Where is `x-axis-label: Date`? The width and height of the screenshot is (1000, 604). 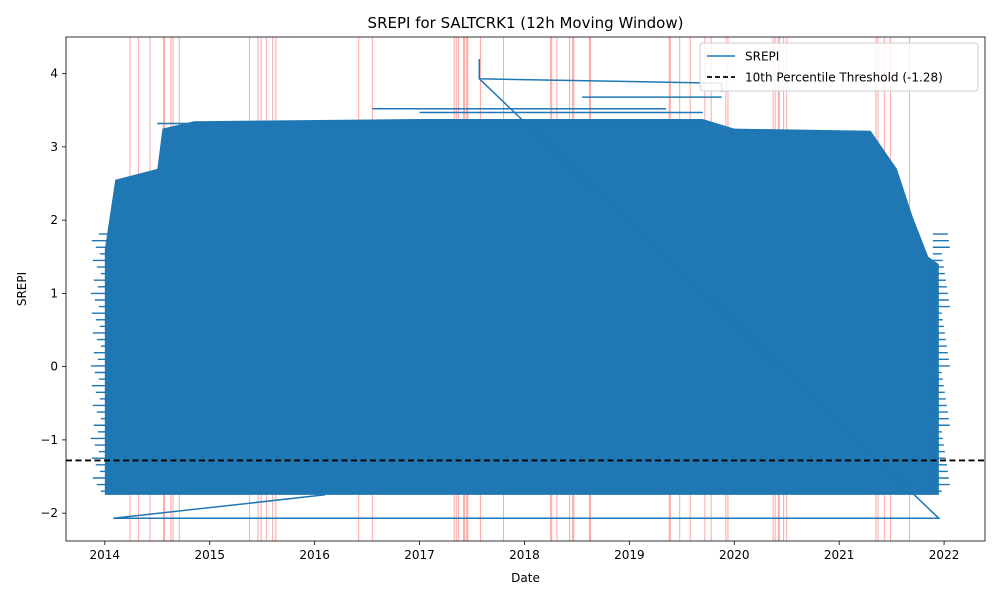
x-axis-label: Date is located at coordinates (525, 578).